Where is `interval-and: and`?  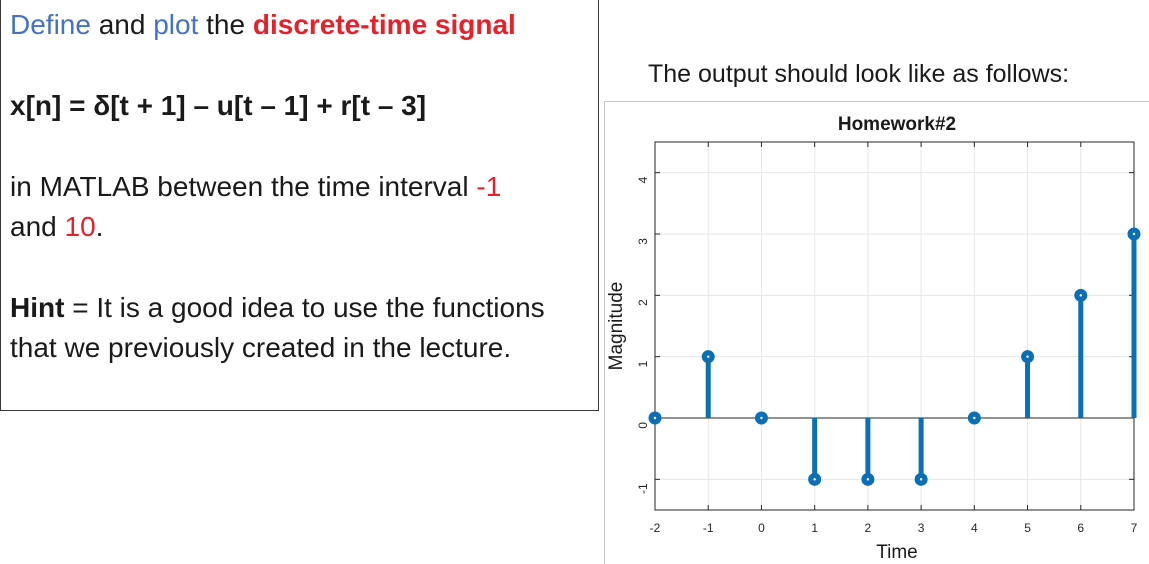 interval-and: and is located at coordinates (37, 226).